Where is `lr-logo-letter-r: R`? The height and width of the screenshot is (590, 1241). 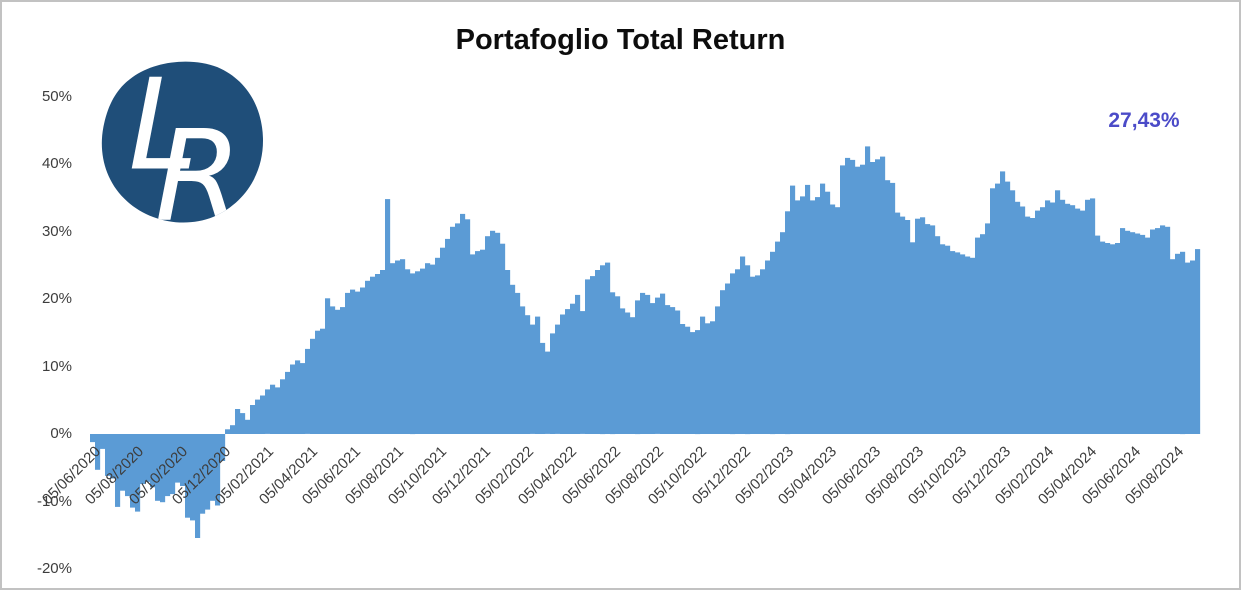 lr-logo-letter-r: R is located at coordinates (198, 164).